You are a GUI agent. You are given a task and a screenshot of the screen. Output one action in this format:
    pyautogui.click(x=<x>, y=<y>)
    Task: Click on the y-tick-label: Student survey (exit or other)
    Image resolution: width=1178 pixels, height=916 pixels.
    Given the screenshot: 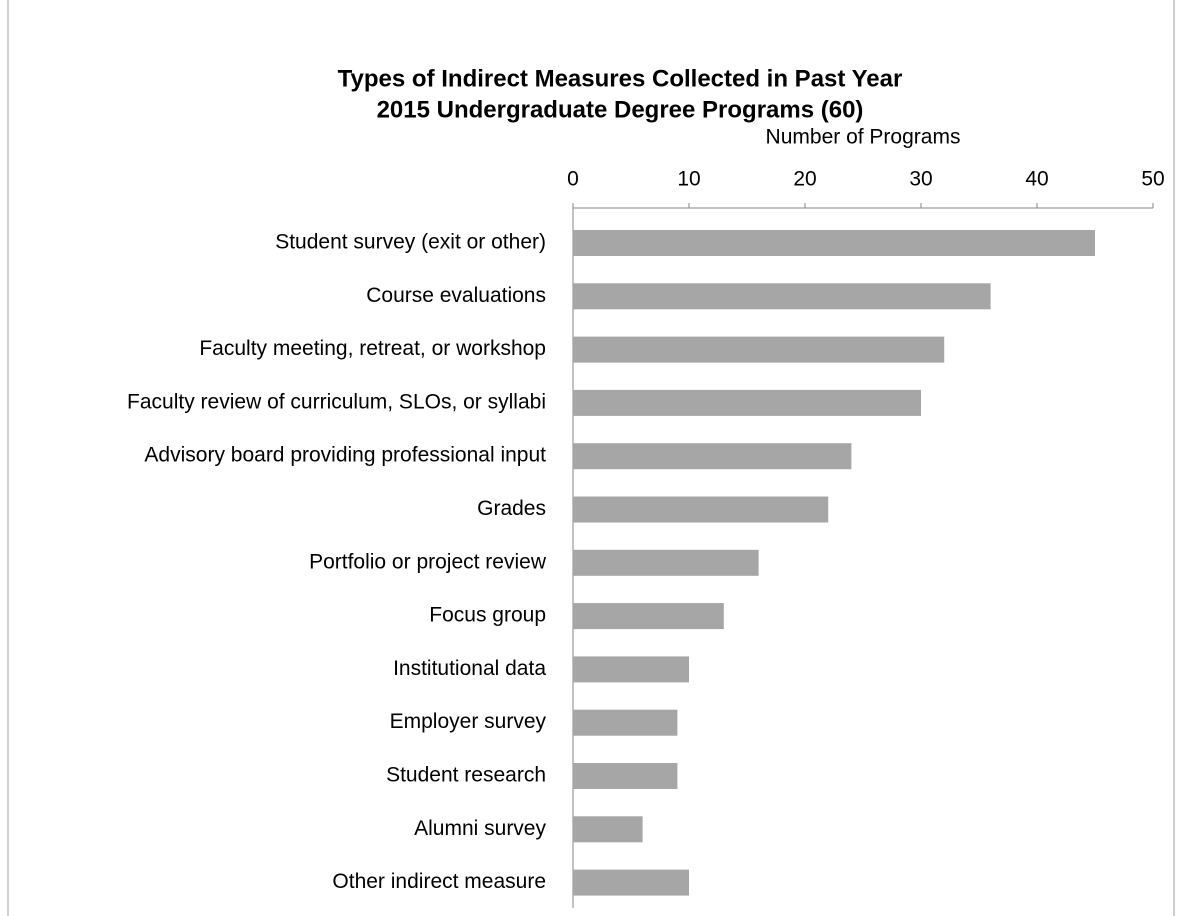 What is the action you would take?
    pyautogui.click(x=410, y=242)
    